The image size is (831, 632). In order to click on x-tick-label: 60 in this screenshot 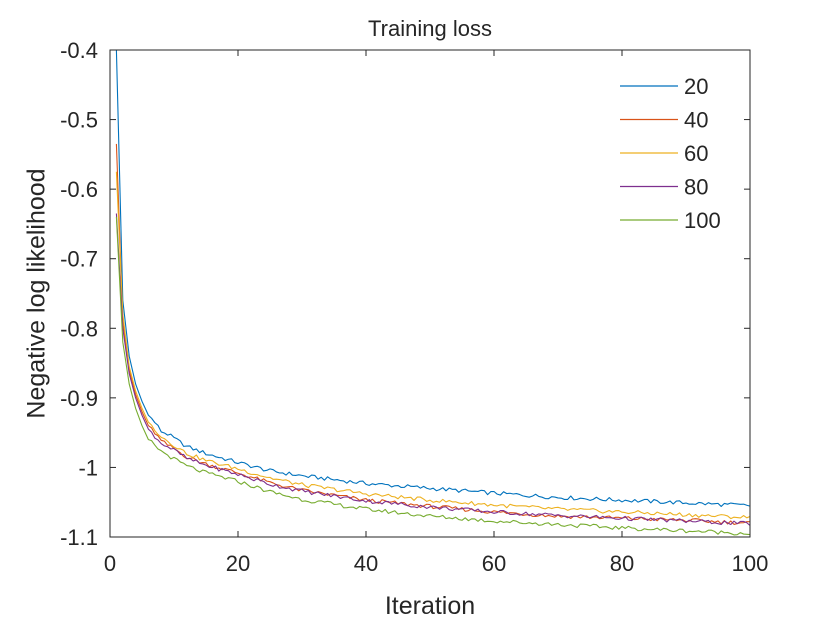, I will do `click(494, 563)`.